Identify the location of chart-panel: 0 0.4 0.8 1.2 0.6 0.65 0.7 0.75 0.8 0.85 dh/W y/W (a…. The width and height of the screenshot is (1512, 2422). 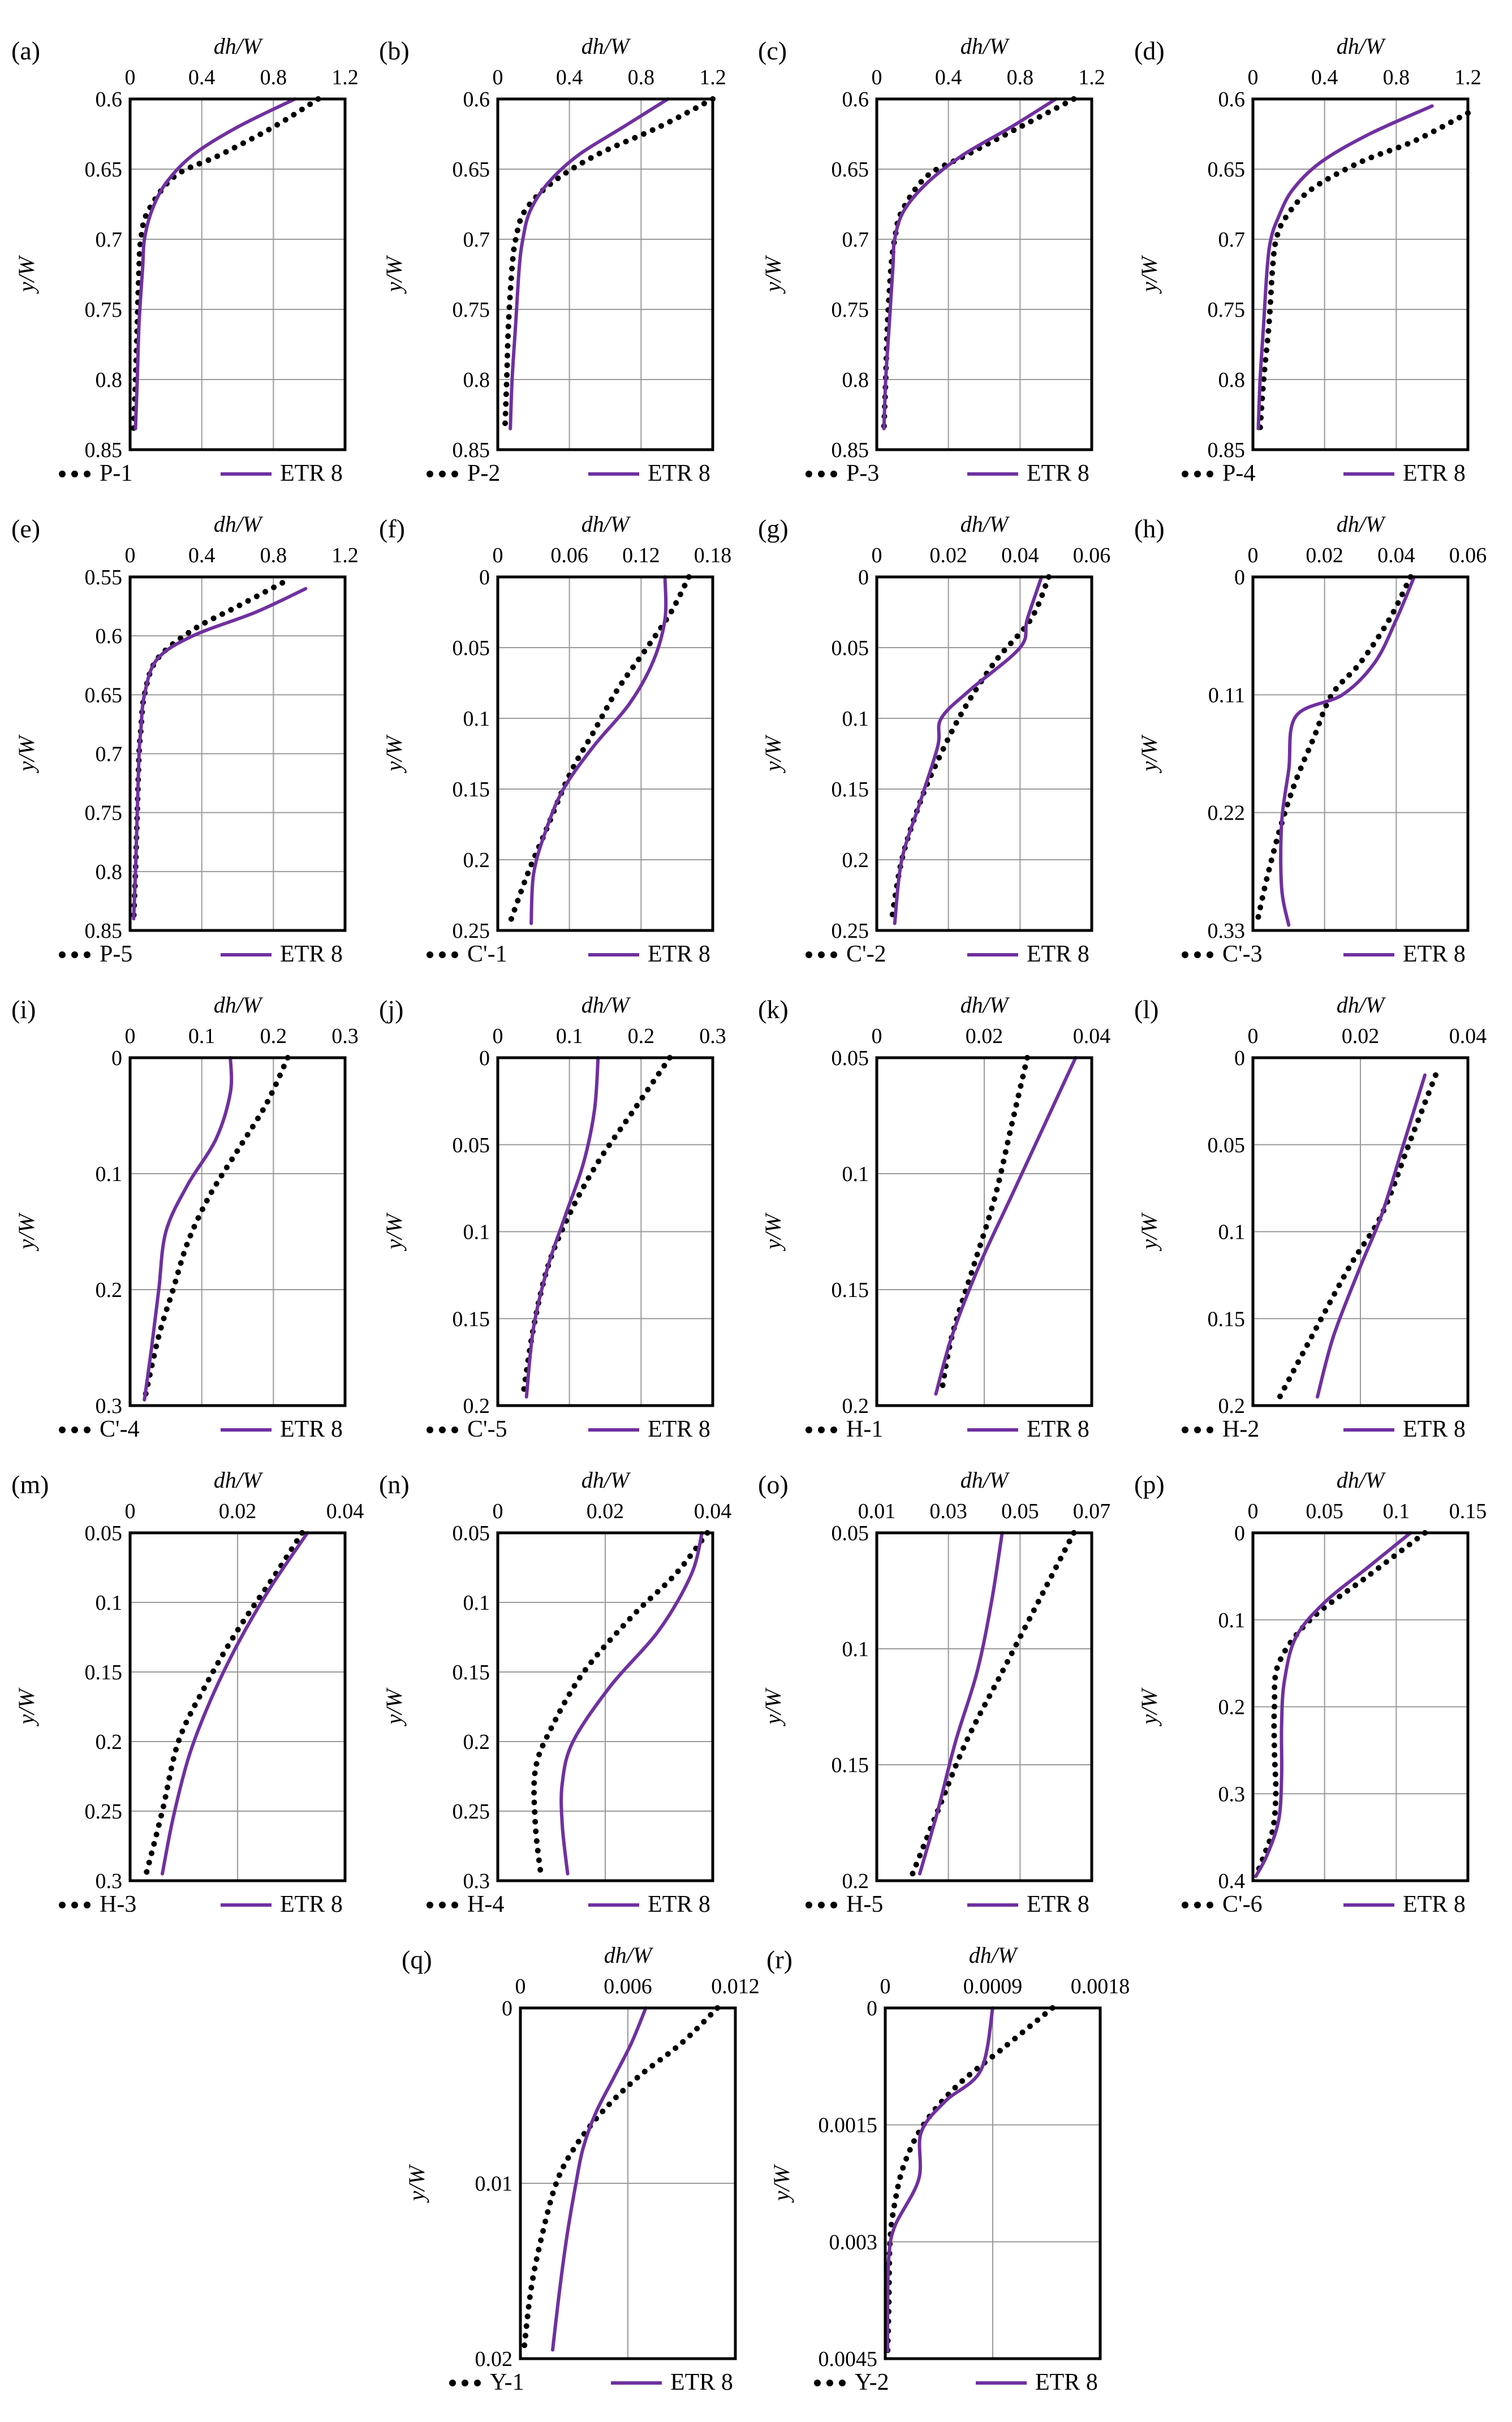
(185, 259).